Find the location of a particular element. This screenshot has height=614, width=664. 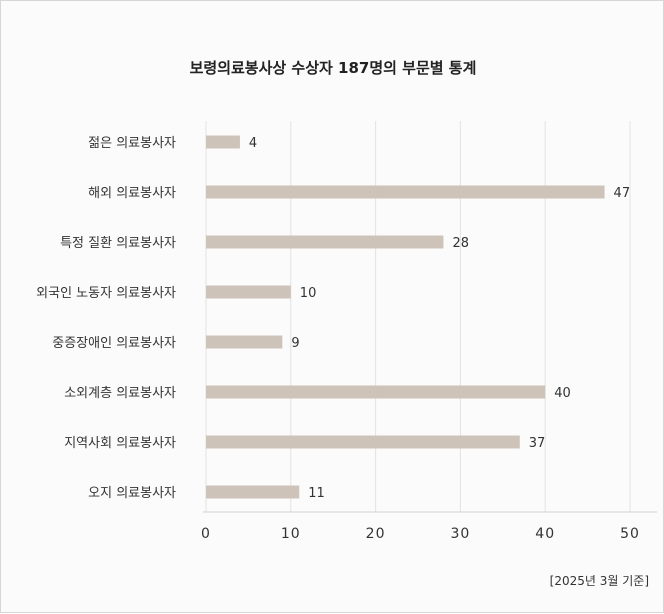

x-tick-label: 30 is located at coordinates (460, 534).